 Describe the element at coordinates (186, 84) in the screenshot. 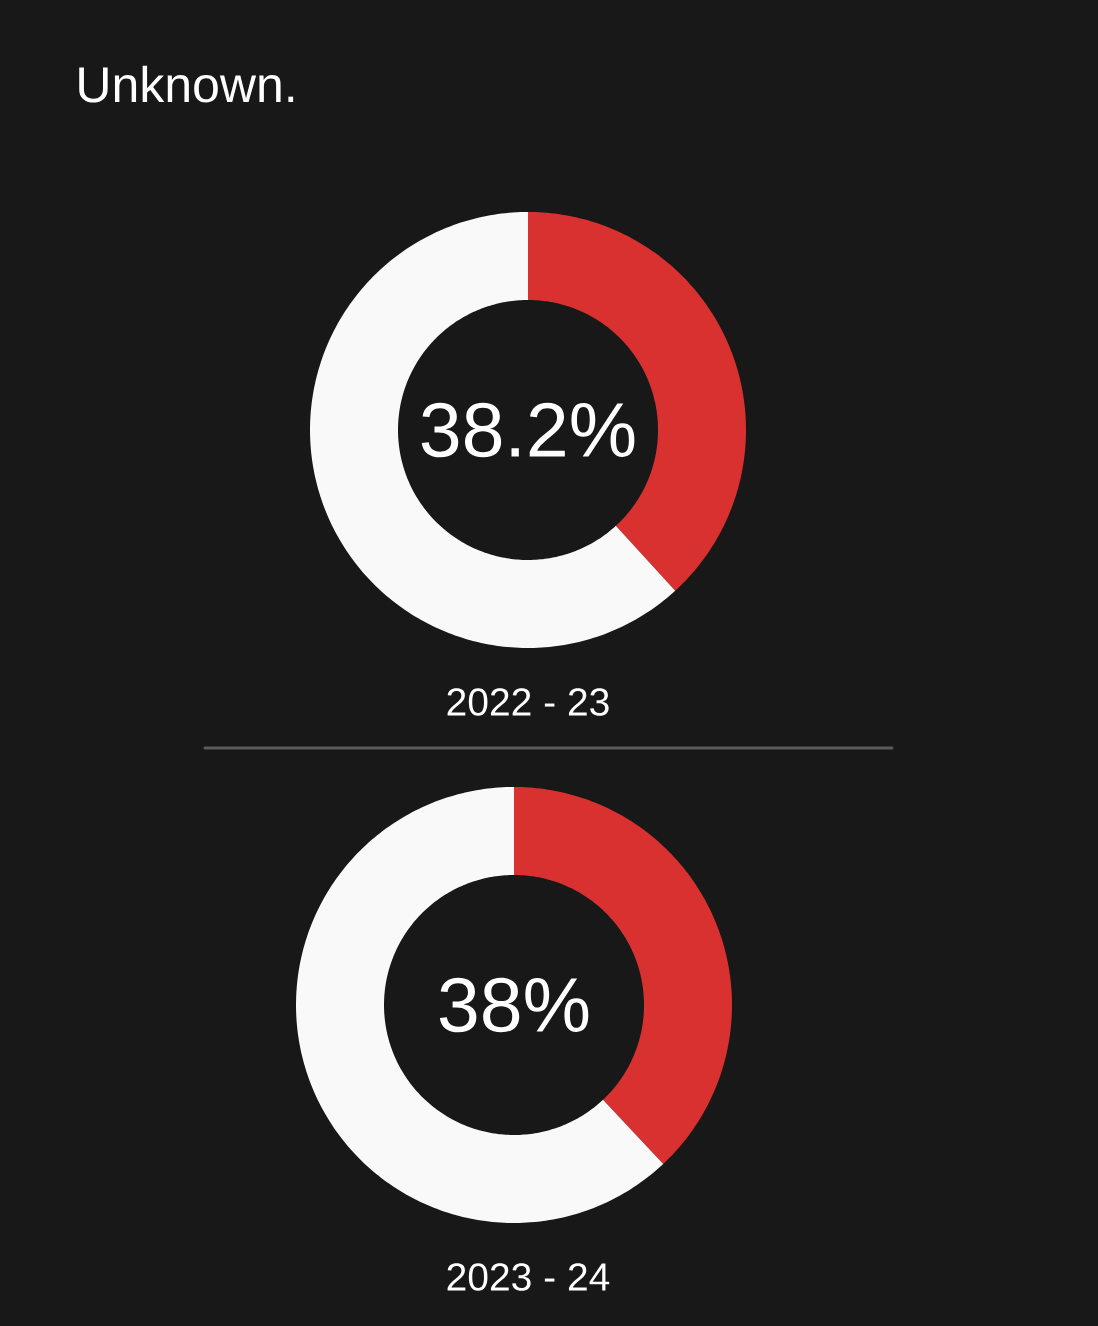

I see `chart-title: Unknown.` at that location.